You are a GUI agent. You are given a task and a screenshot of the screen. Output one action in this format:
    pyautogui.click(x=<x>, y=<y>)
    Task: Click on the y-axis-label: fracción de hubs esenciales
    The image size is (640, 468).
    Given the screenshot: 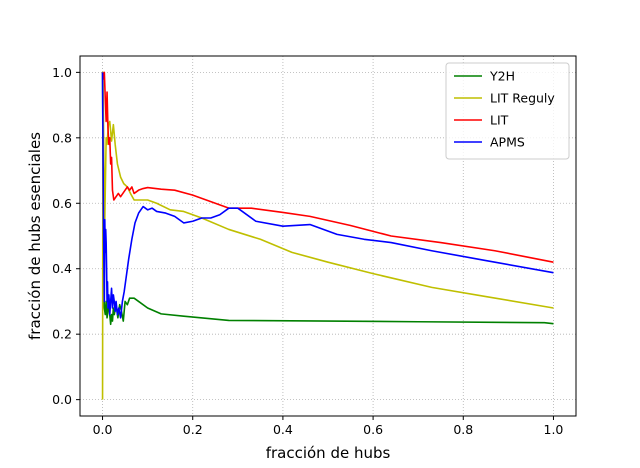 What is the action you would take?
    pyautogui.click(x=35, y=236)
    